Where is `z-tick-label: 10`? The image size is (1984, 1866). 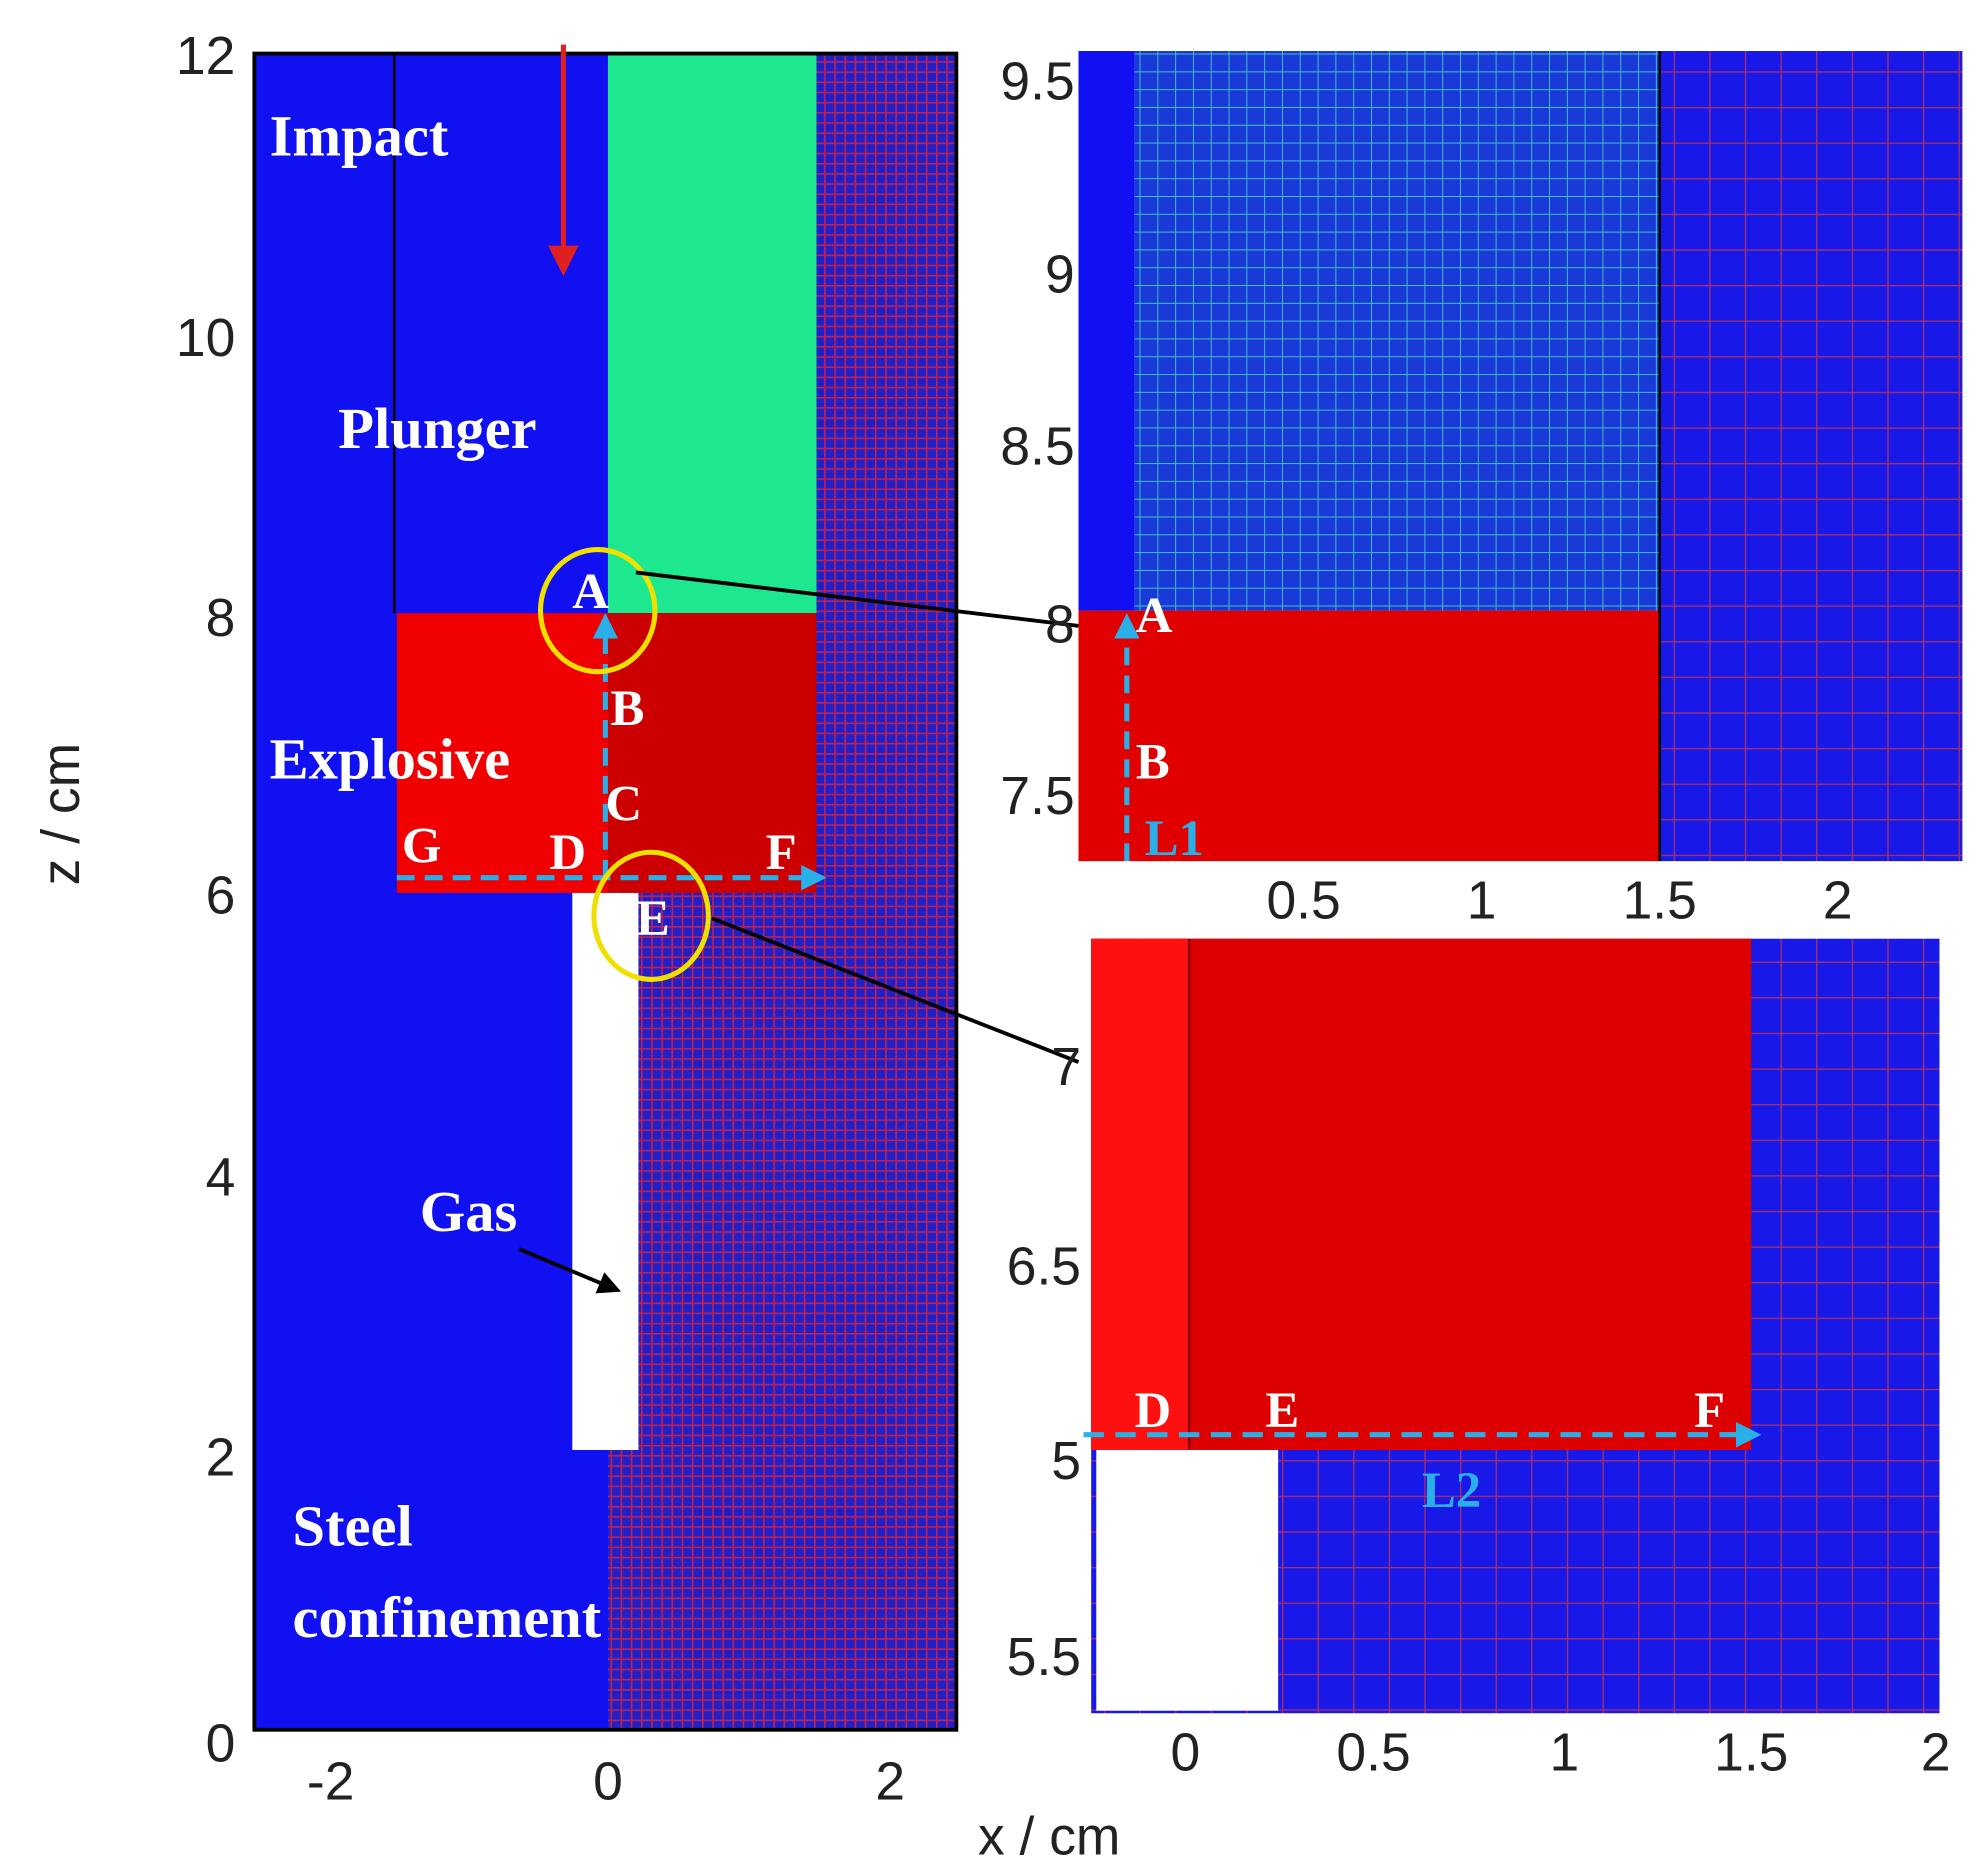 z-tick-label: 10 is located at coordinates (205, 338).